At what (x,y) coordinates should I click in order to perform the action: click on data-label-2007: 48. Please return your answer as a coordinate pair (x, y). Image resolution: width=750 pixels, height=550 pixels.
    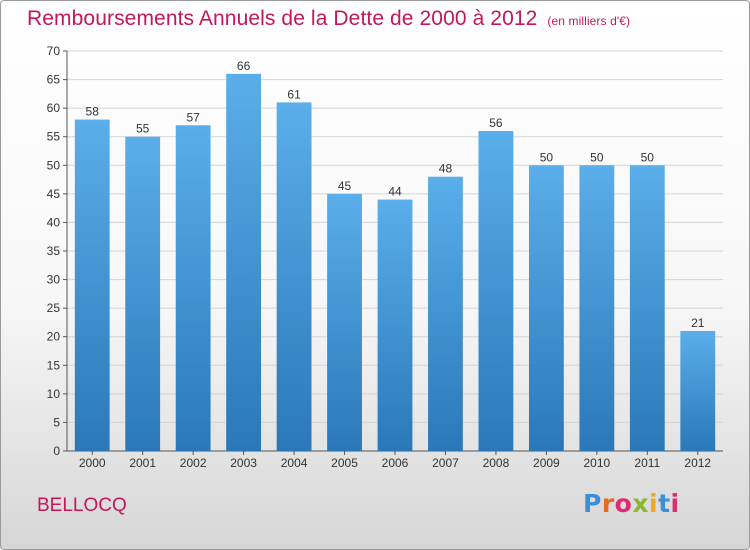
    Looking at the image, I should click on (446, 169).